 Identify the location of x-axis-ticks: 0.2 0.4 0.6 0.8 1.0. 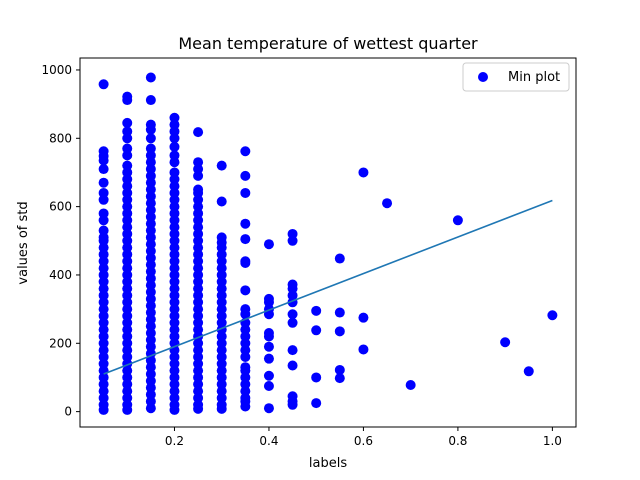
(363, 437).